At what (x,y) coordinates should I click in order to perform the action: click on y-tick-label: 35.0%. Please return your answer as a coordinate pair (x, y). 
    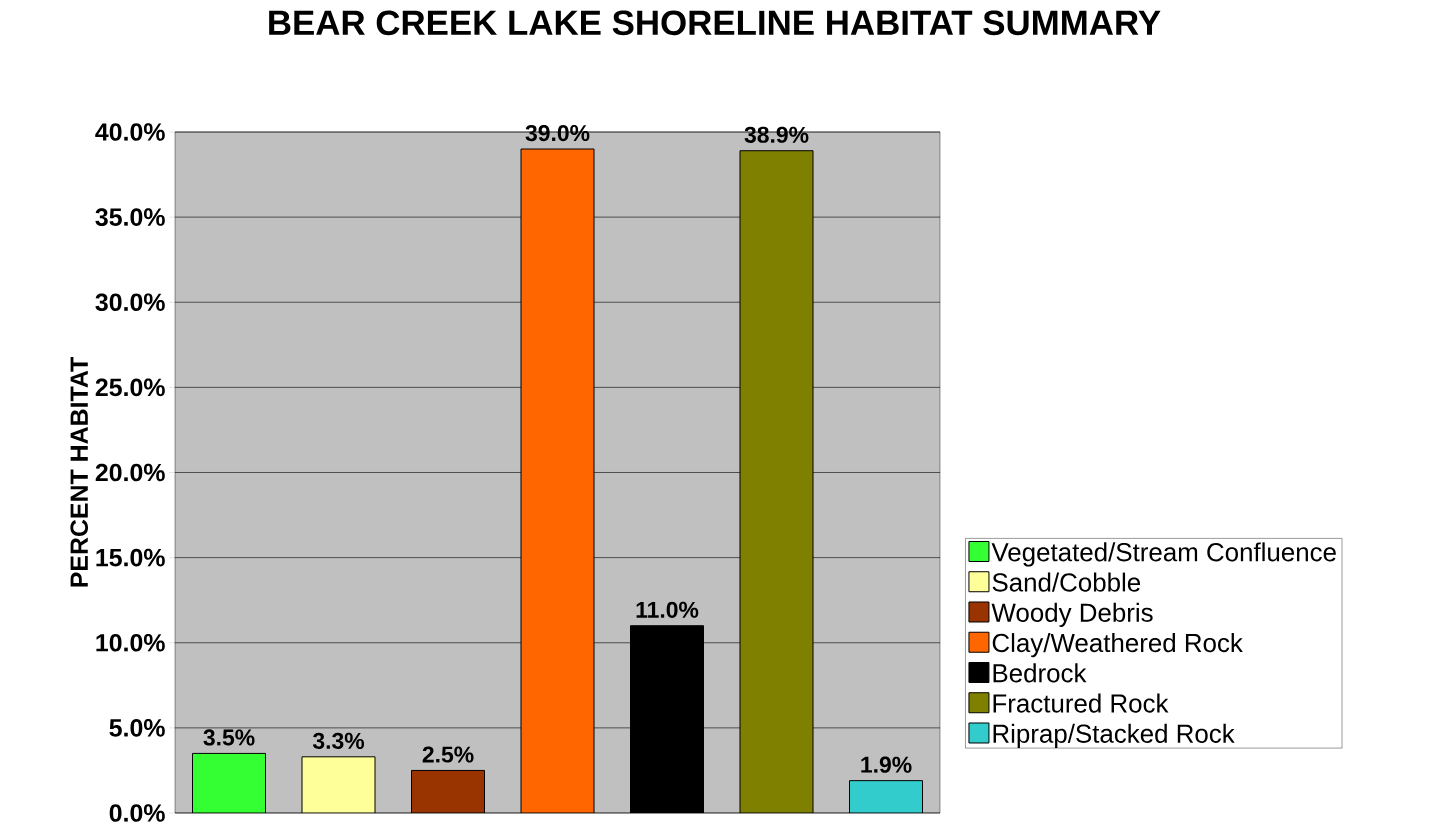
    Looking at the image, I should click on (130, 217).